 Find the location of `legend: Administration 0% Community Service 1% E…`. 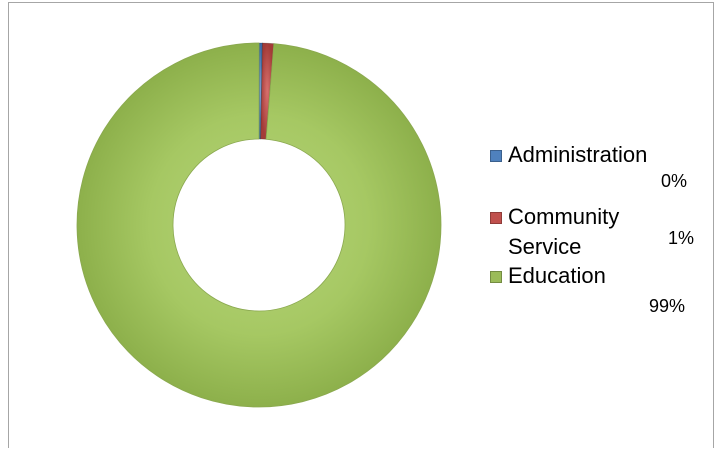

legend: Administration 0% Community Service 1% E… is located at coordinates (605, 241).